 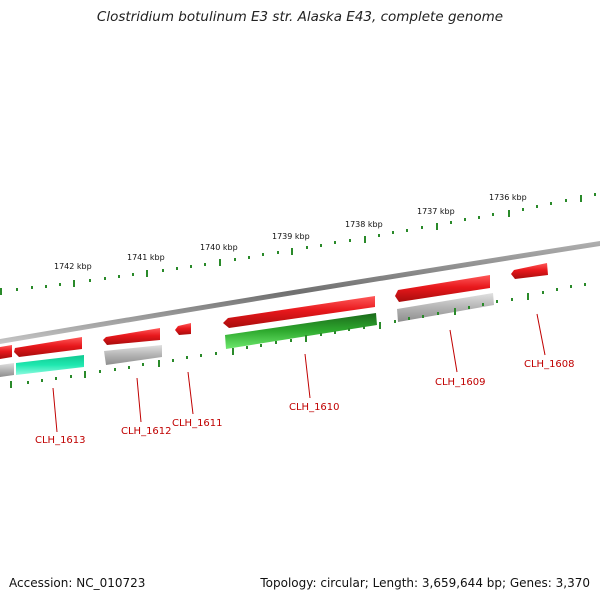 I want to click on gene-label-clh1612: CLH_1612, so click(x=146, y=431).